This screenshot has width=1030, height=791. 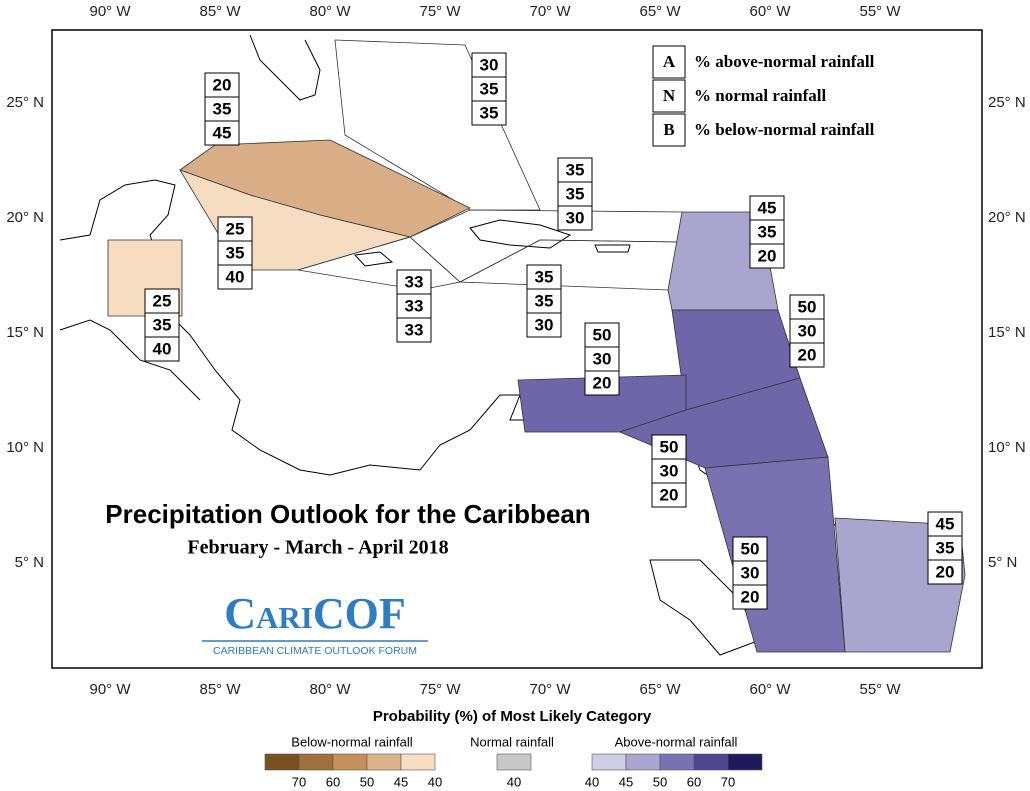 I want to click on logo-subtitle: CARIBBEAN CLIMATE OUTLOOK FORUM, so click(x=315, y=651).